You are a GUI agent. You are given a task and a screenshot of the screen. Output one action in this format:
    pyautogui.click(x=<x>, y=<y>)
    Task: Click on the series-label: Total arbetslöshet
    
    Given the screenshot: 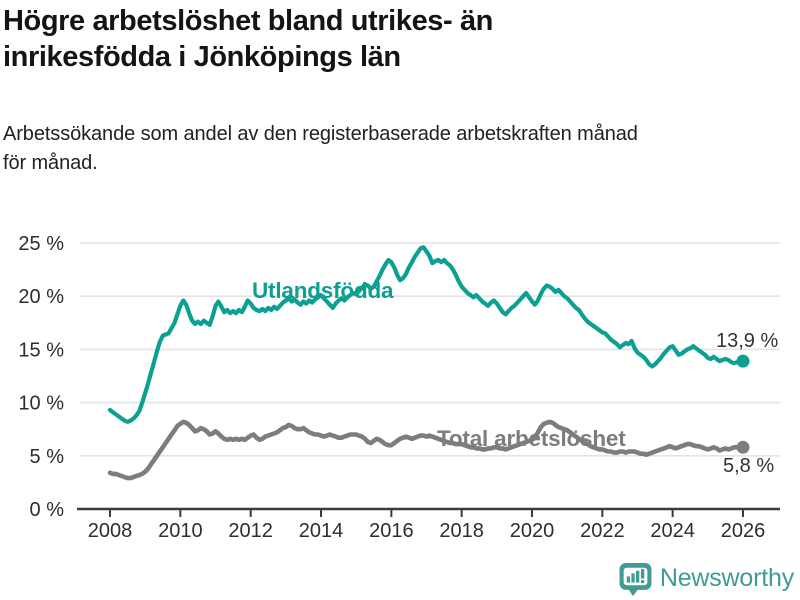 What is the action you would take?
    pyautogui.click(x=531, y=438)
    